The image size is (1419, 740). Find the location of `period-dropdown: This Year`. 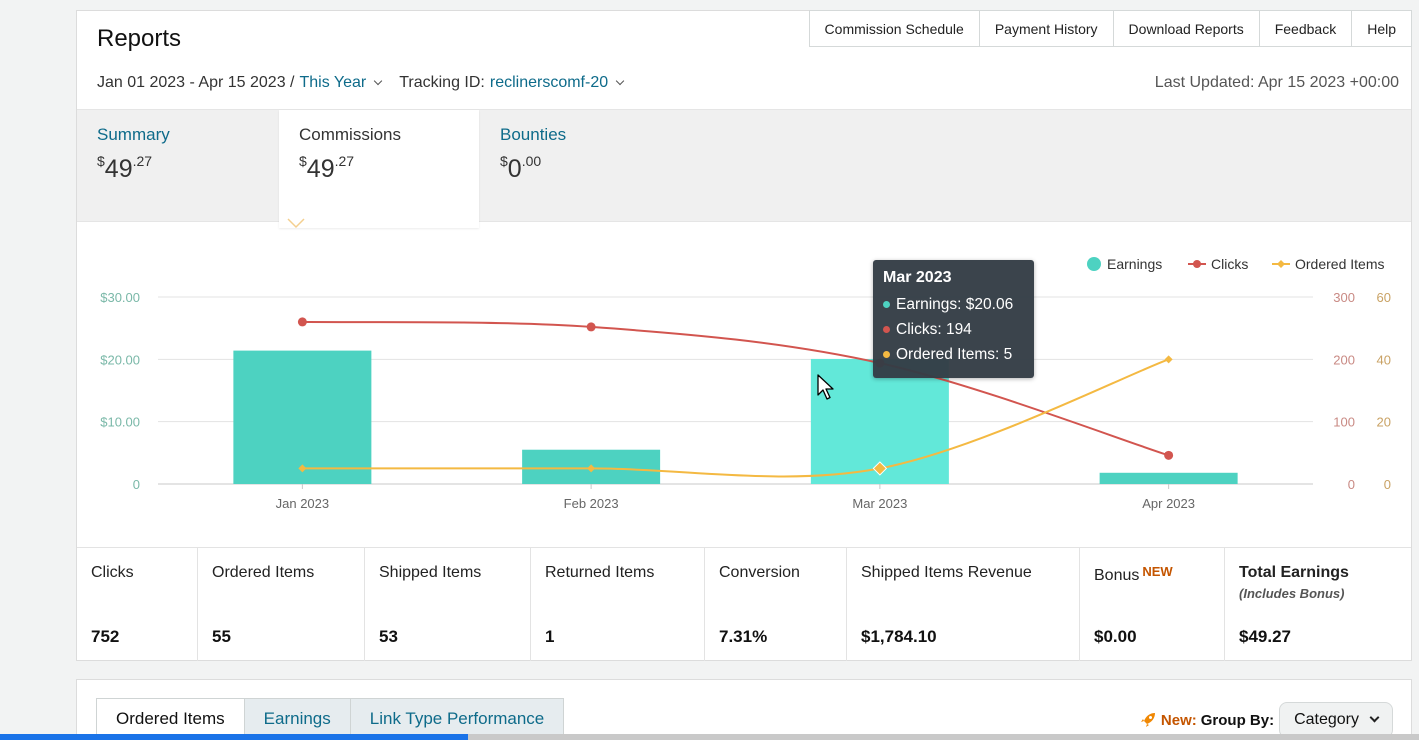

period-dropdown: This Year is located at coordinates (333, 82).